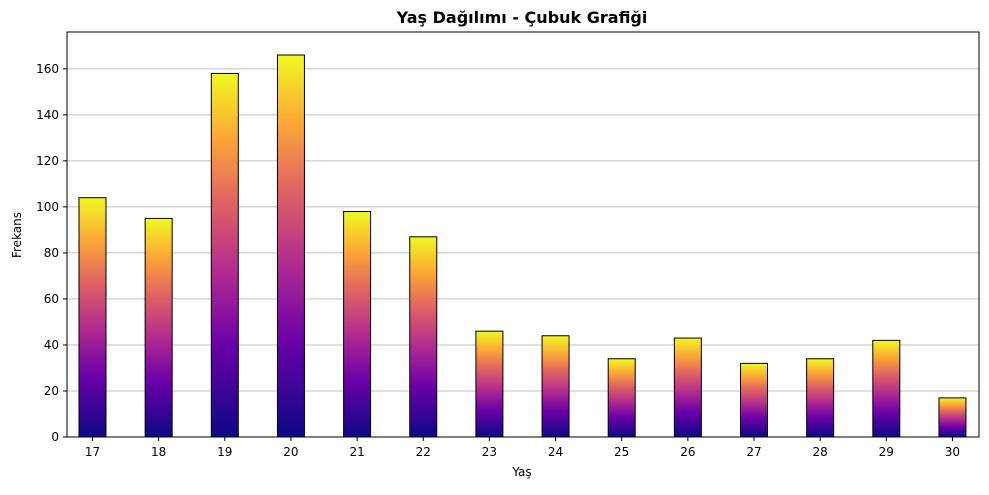 This screenshot has width=989, height=495. What do you see at coordinates (47, 115) in the screenshot?
I see `y-tick-label: 140` at bounding box center [47, 115].